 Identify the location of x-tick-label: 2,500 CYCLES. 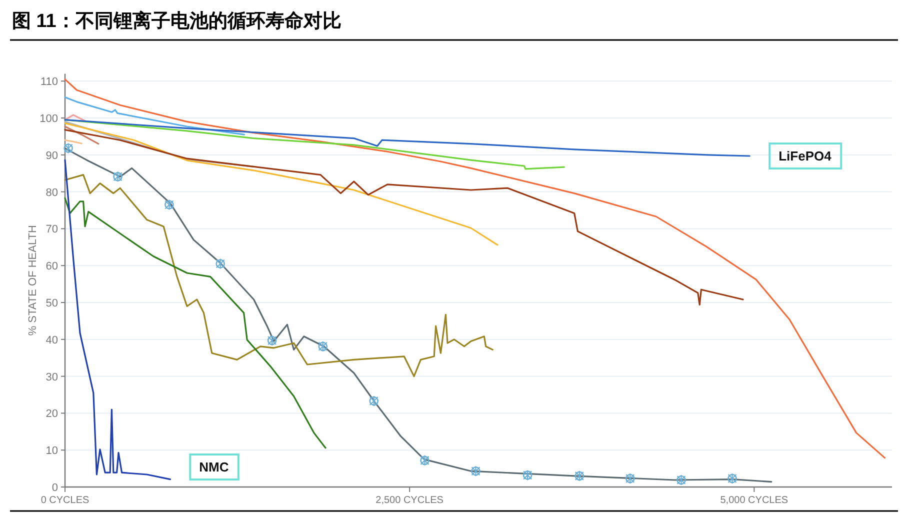
(410, 500).